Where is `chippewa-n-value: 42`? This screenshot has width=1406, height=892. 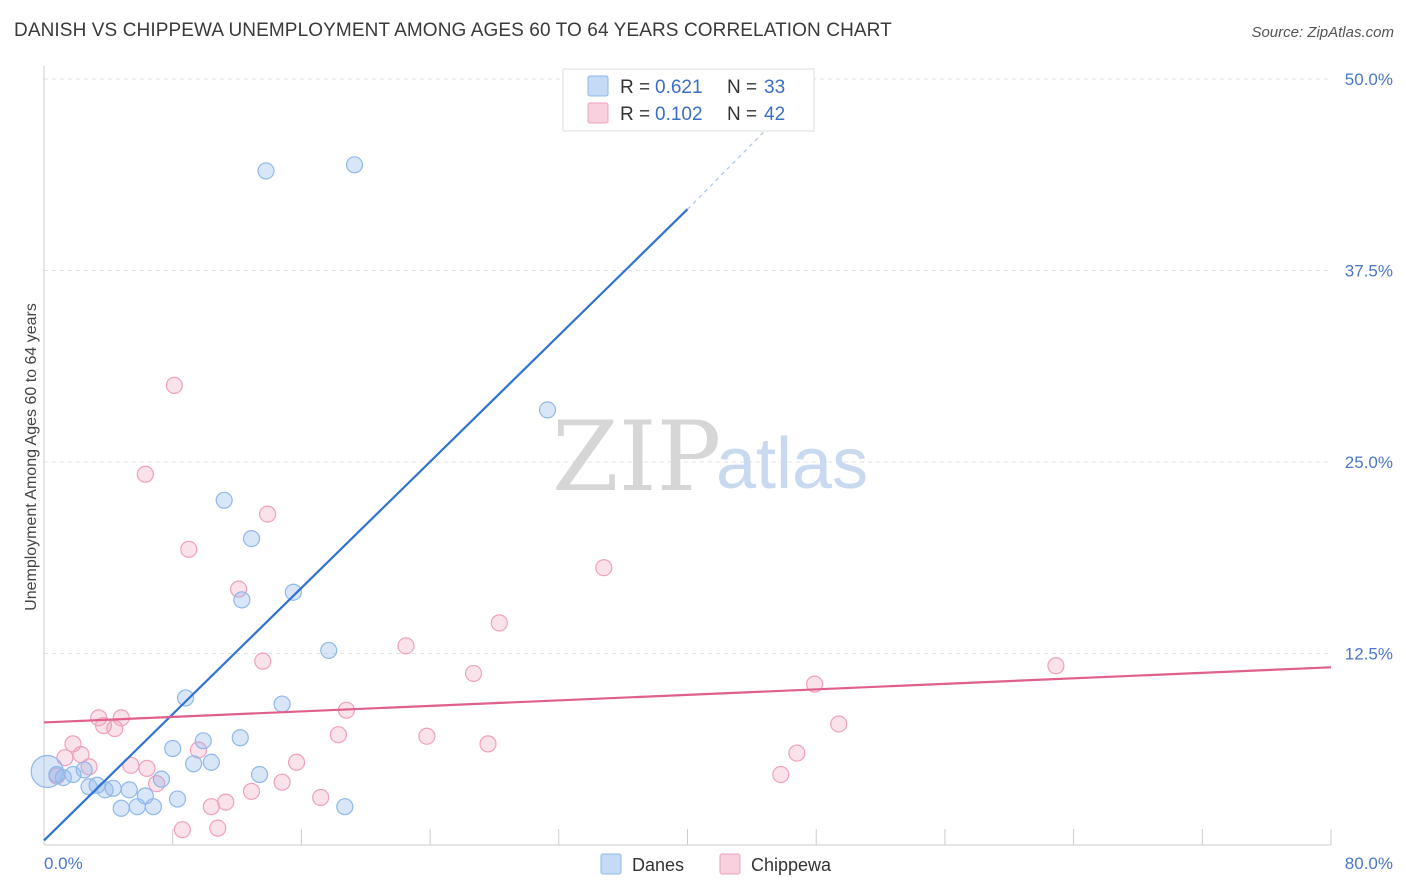 chippewa-n-value: 42 is located at coordinates (774, 114).